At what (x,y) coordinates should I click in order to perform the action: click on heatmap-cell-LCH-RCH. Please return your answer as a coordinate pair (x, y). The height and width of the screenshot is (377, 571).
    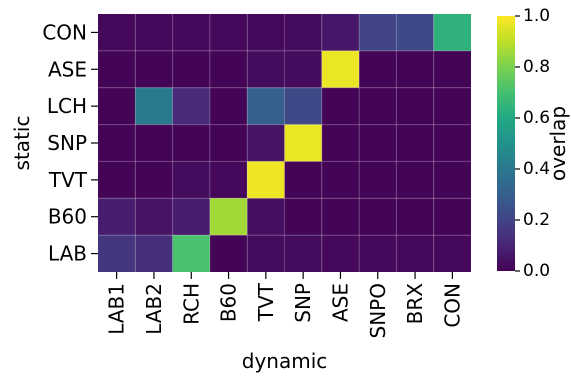
    Looking at the image, I should click on (191, 106).